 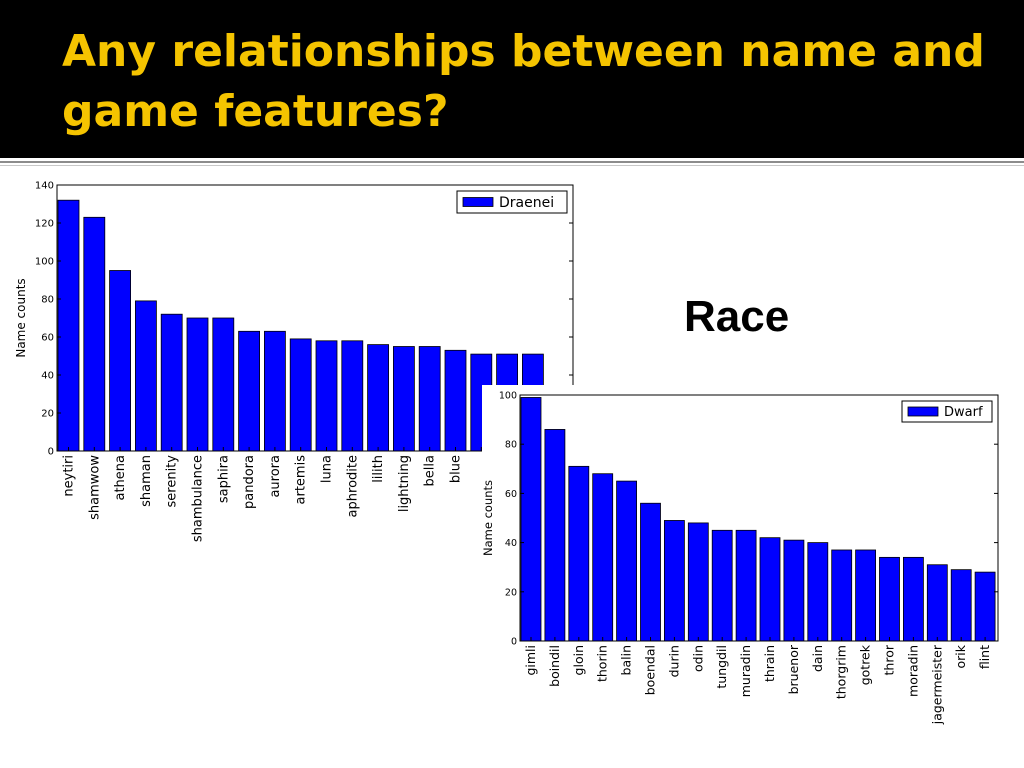 I want to click on x-tick-label: gloin, so click(x=578, y=660).